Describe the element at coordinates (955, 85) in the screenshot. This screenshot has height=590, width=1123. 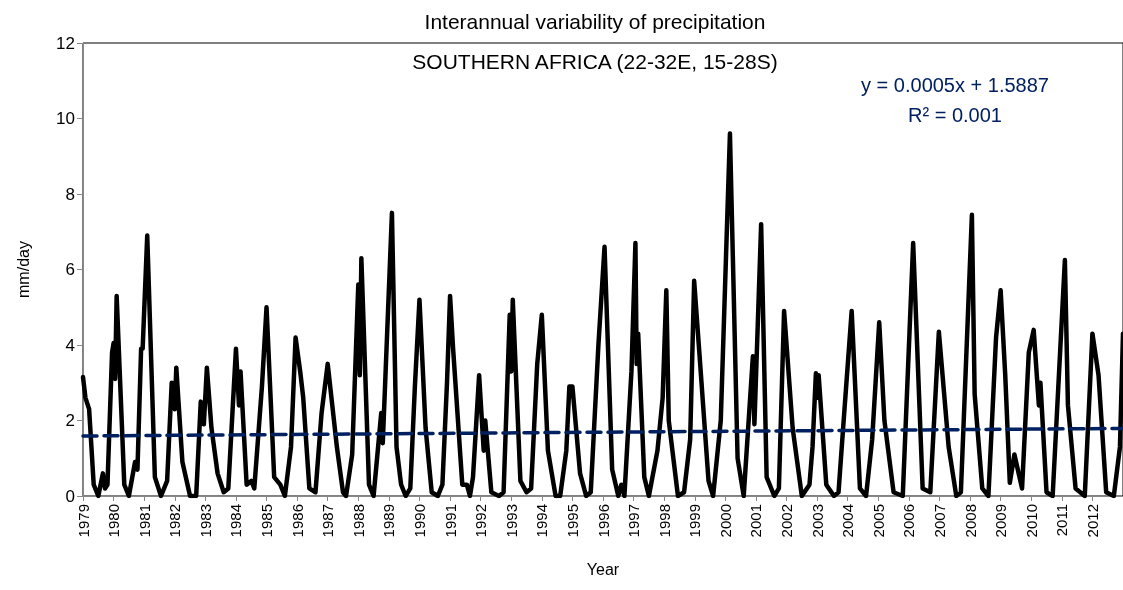
I see `annotation: y = 0.0005x + 1.5887` at that location.